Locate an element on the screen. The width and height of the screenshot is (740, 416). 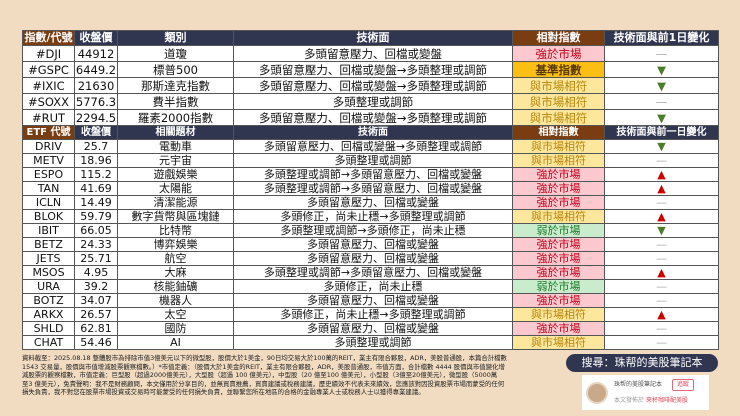
author-name: 珠帮的美股筆記本 is located at coordinates (638, 384).